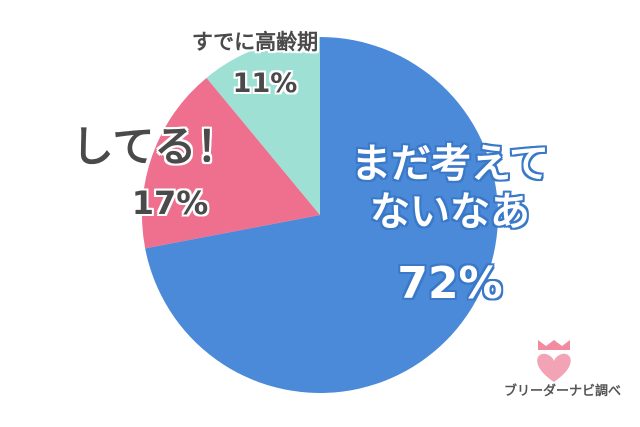 This screenshot has height=427, width=640. What do you see at coordinates (265, 83) in the screenshot?
I see `value-label: 11%` at bounding box center [265, 83].